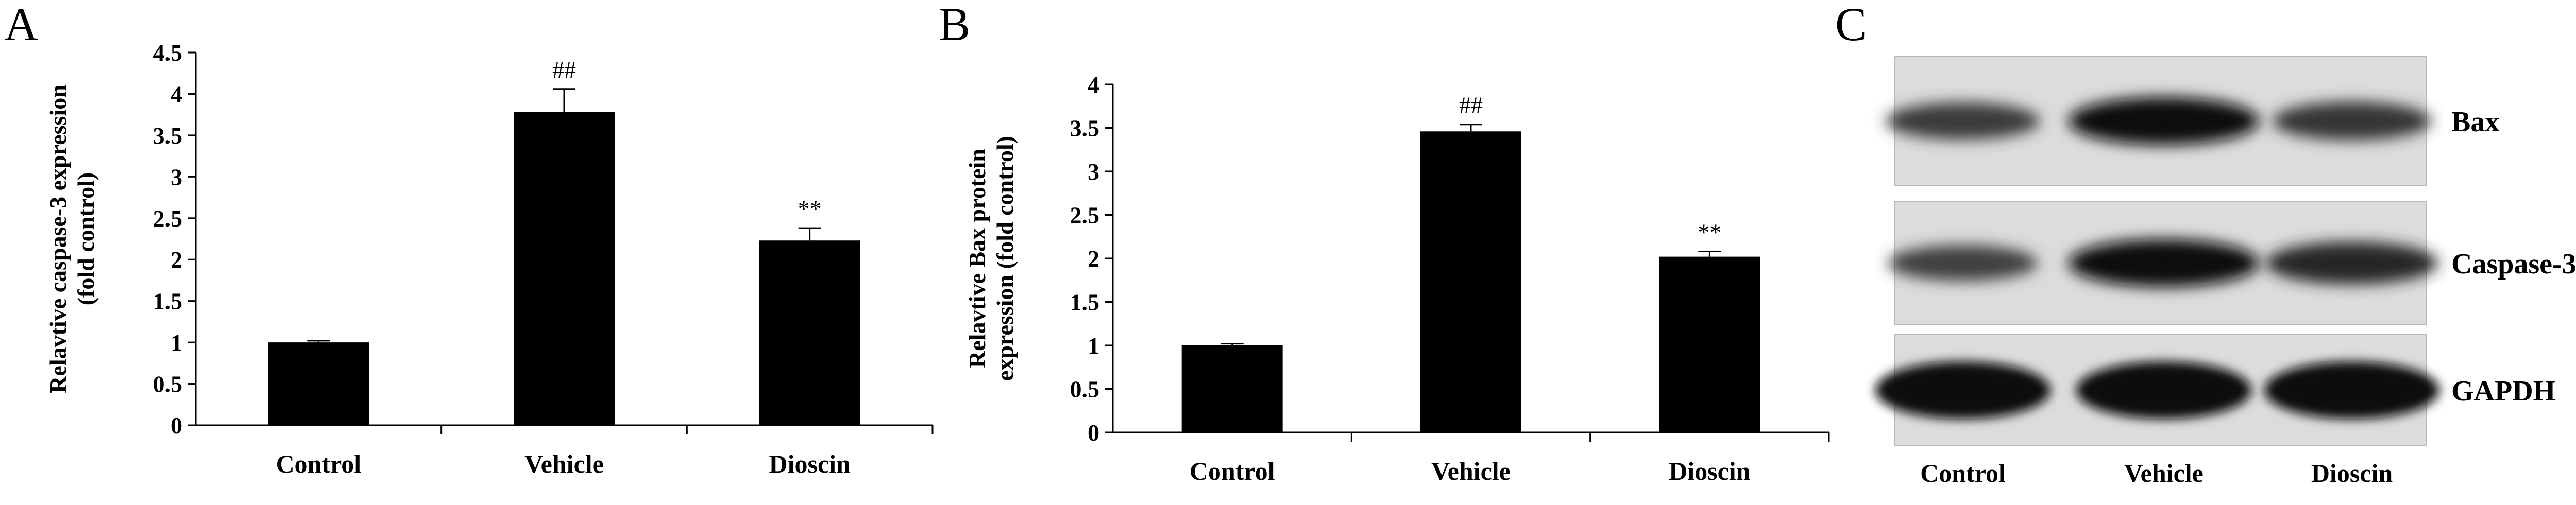 The height and width of the screenshot is (505, 2576). I want to click on y-axis-label: Relavtive Bax protein, so click(977, 258).